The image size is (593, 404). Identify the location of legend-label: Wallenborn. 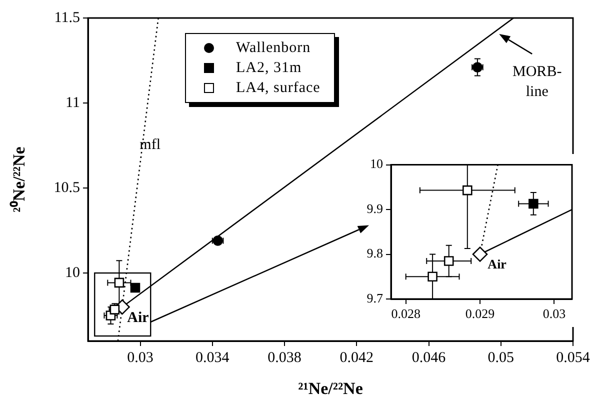
(273, 48).